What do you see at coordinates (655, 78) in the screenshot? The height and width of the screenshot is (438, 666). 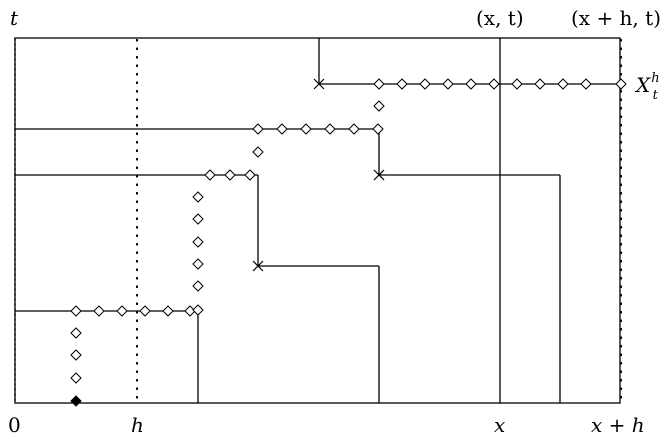 I see `process-superscript: h` at bounding box center [655, 78].